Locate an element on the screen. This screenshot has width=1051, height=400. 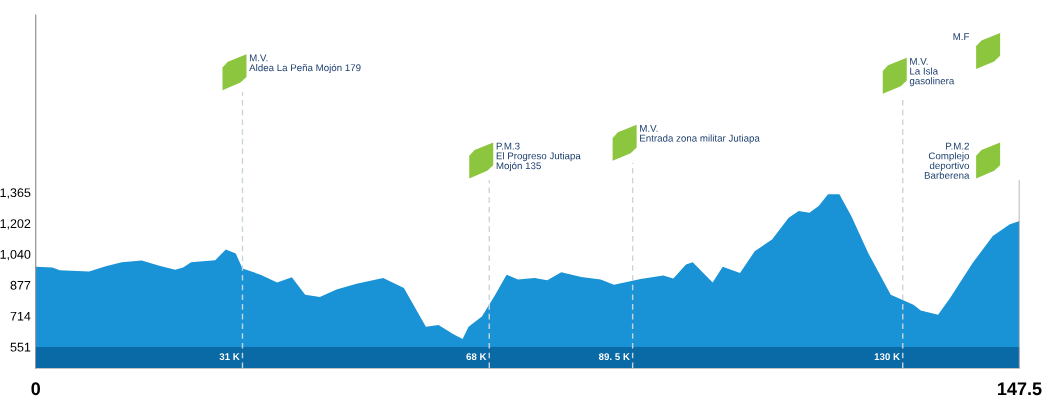
annotation: P.M.2 Complejo deportivo Barberena is located at coordinates (947, 160).